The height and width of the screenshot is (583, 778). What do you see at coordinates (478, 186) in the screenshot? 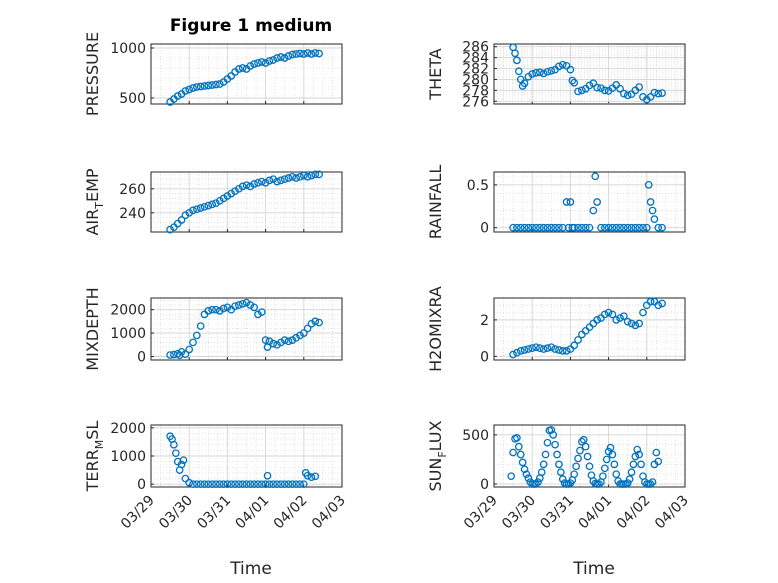
I see `y-tick-label: 0.5` at bounding box center [478, 186].